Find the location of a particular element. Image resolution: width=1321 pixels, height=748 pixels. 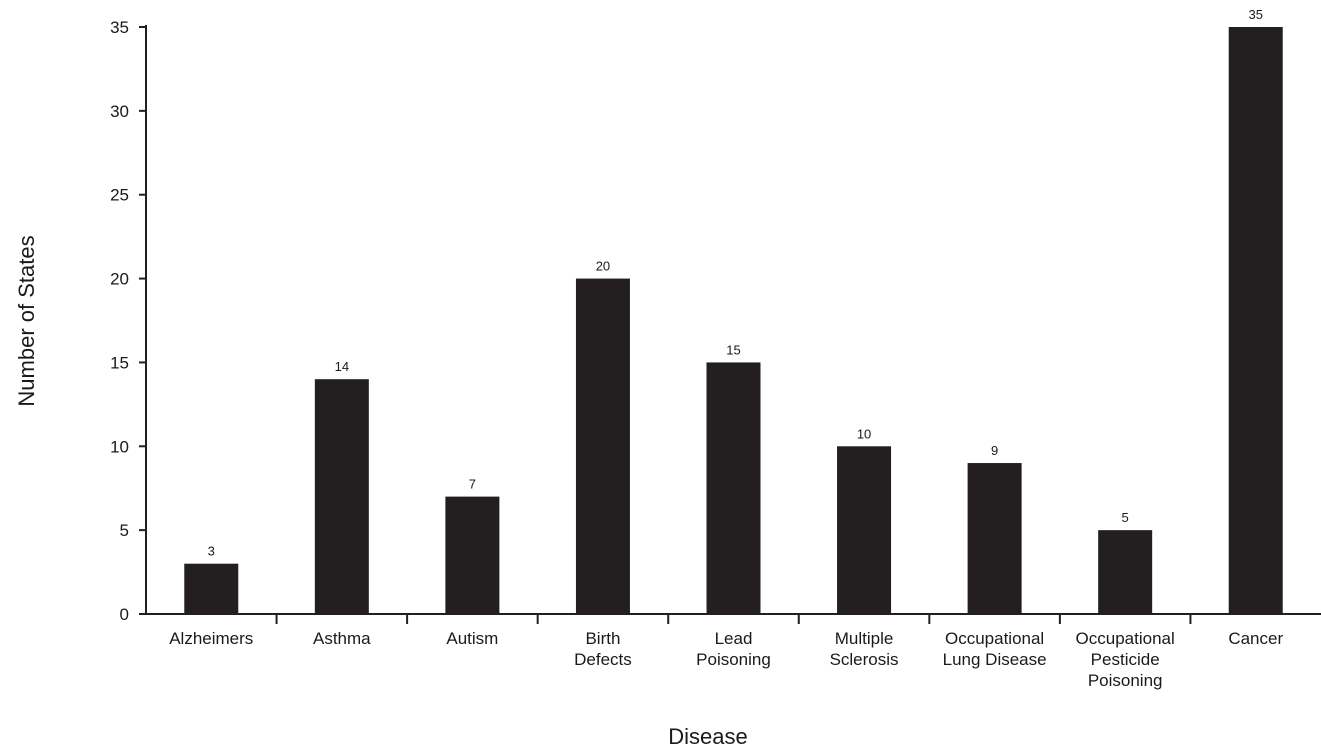

y-tick-label: 30 is located at coordinates (119, 111).